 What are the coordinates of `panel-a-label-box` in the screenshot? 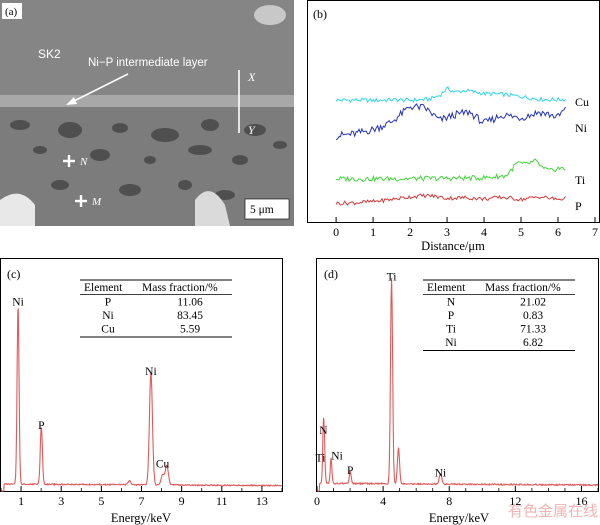 It's located at (12, 11).